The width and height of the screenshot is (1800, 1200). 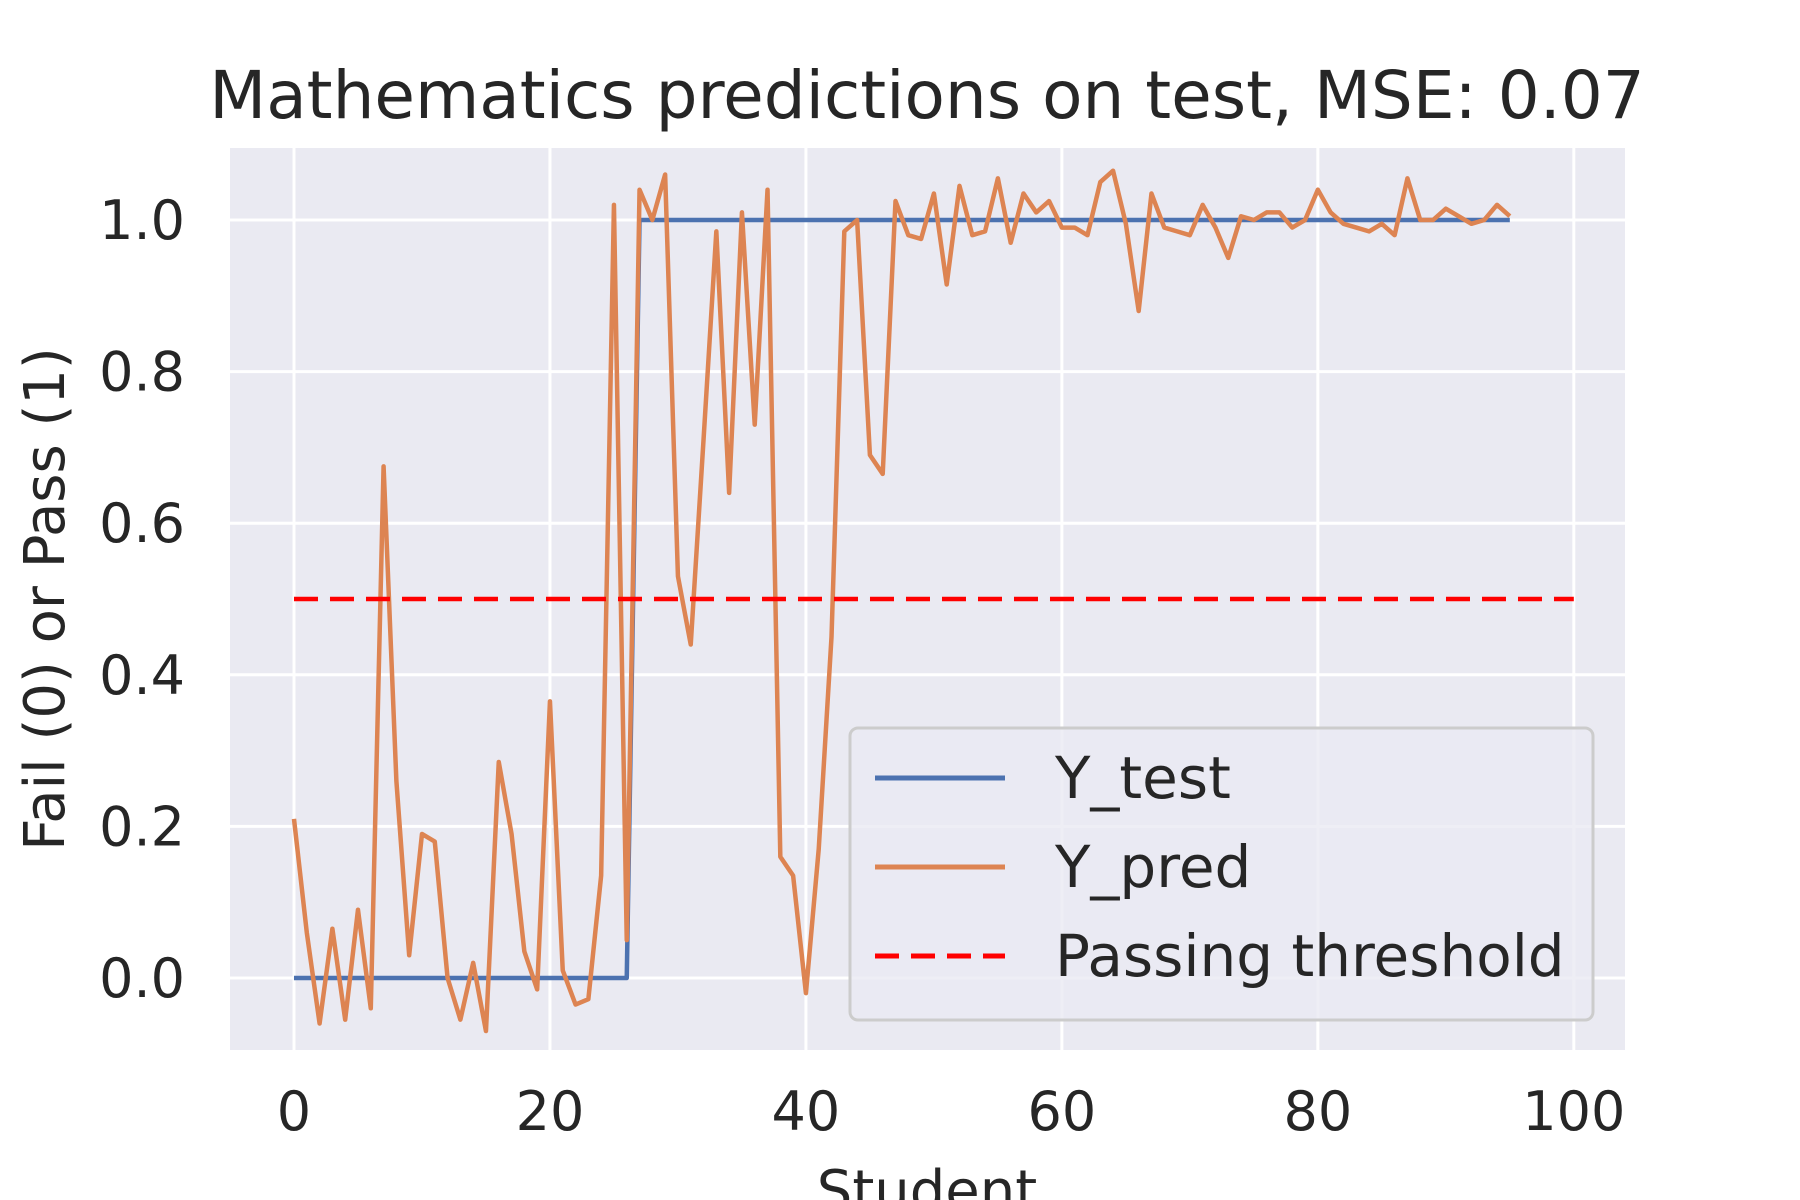 What do you see at coordinates (1062, 1111) in the screenshot?
I see `x-tick-label: 60` at bounding box center [1062, 1111].